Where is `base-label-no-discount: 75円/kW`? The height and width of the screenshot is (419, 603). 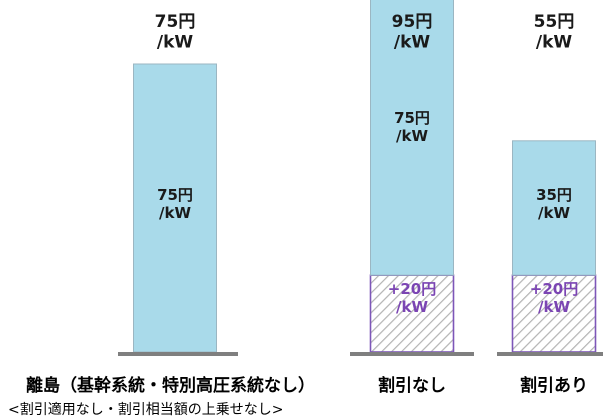 base-label-no-discount: 75円/kW is located at coordinates (412, 127).